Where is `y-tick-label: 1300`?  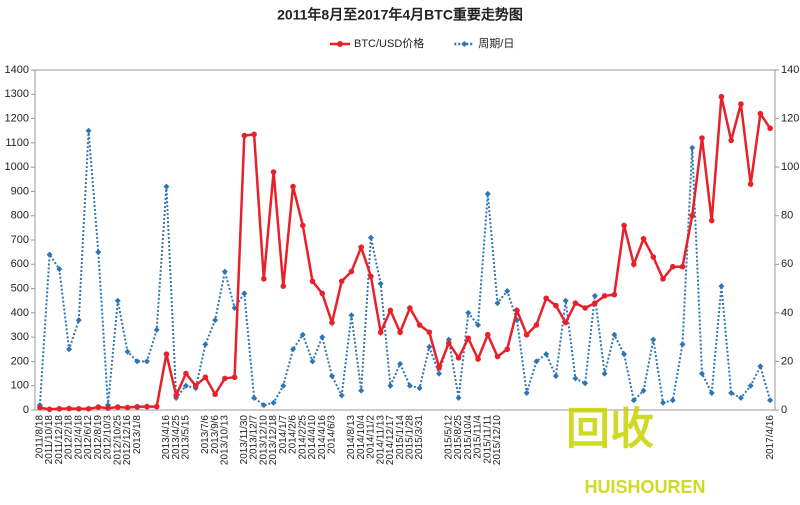
y-tick-label: 1300 is located at coordinates (17, 94).